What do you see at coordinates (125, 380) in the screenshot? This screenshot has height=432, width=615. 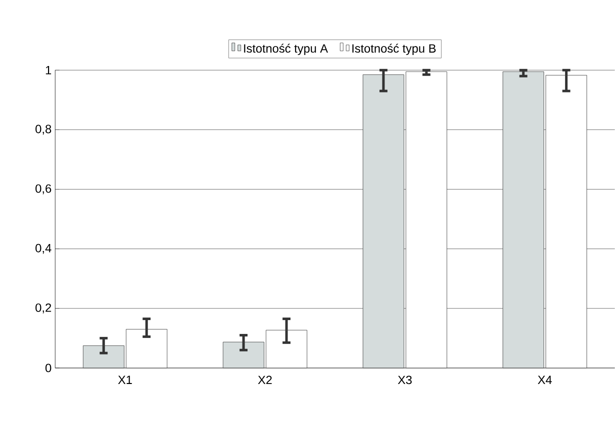 I see `x-tick-label: X1` at bounding box center [125, 380].